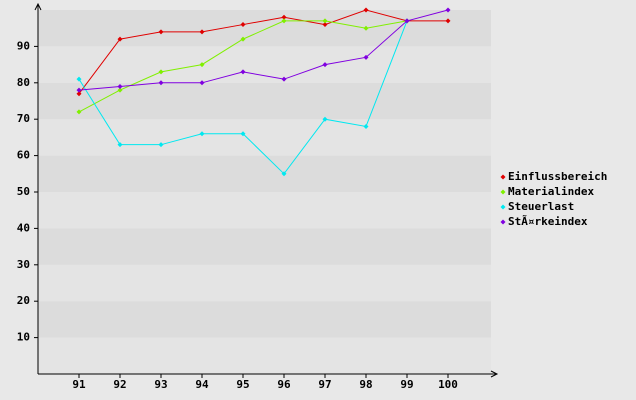  What do you see at coordinates (23, 118) in the screenshot?
I see `y-tick-label: 70` at bounding box center [23, 118].